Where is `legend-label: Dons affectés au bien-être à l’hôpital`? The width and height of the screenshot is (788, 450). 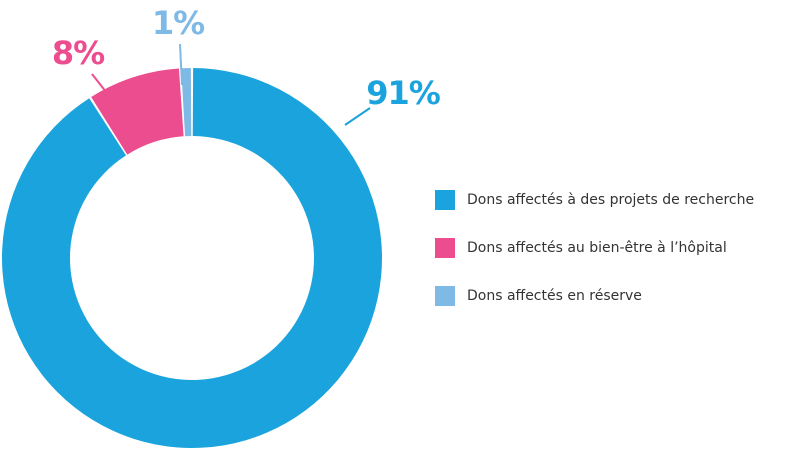
legend-label: Dons affectés au bien-être à l’hôpital is located at coordinates (597, 248).